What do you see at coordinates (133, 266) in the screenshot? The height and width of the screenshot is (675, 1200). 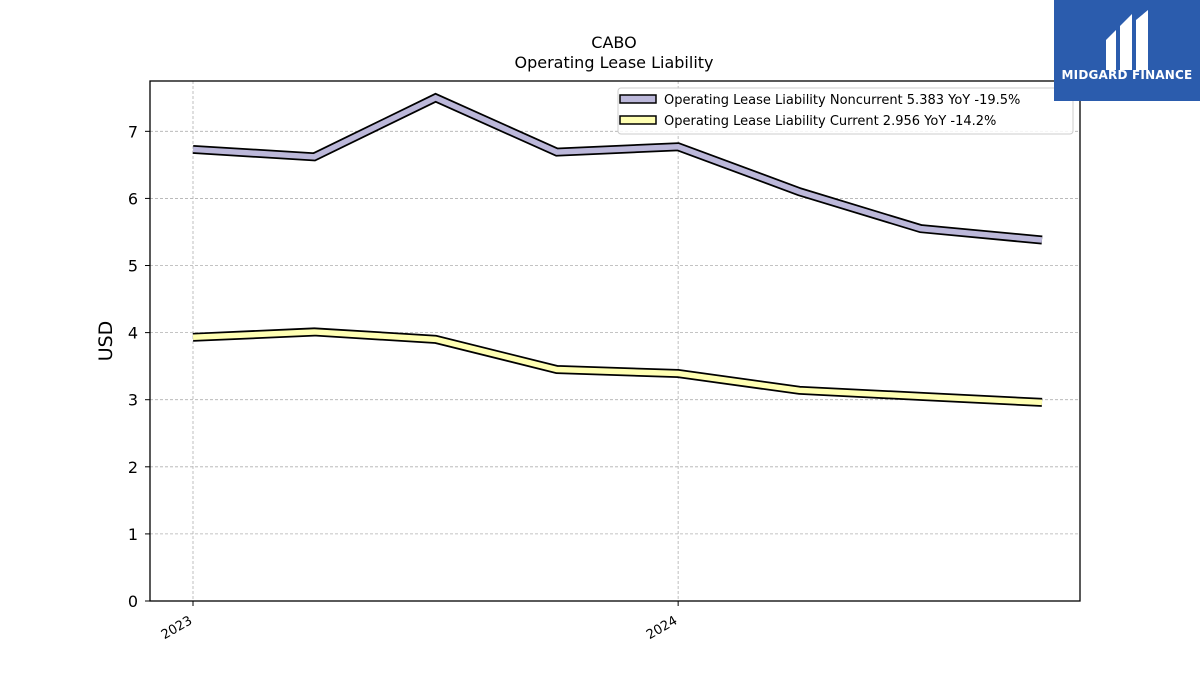 I see `y-tick-label: 5` at bounding box center [133, 266].